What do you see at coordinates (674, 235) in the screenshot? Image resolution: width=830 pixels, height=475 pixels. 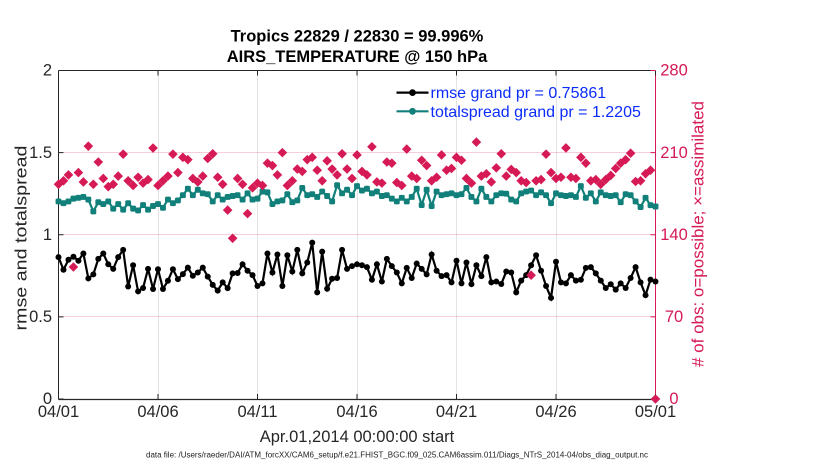 I see `svg-text: 140` at bounding box center [674, 235].